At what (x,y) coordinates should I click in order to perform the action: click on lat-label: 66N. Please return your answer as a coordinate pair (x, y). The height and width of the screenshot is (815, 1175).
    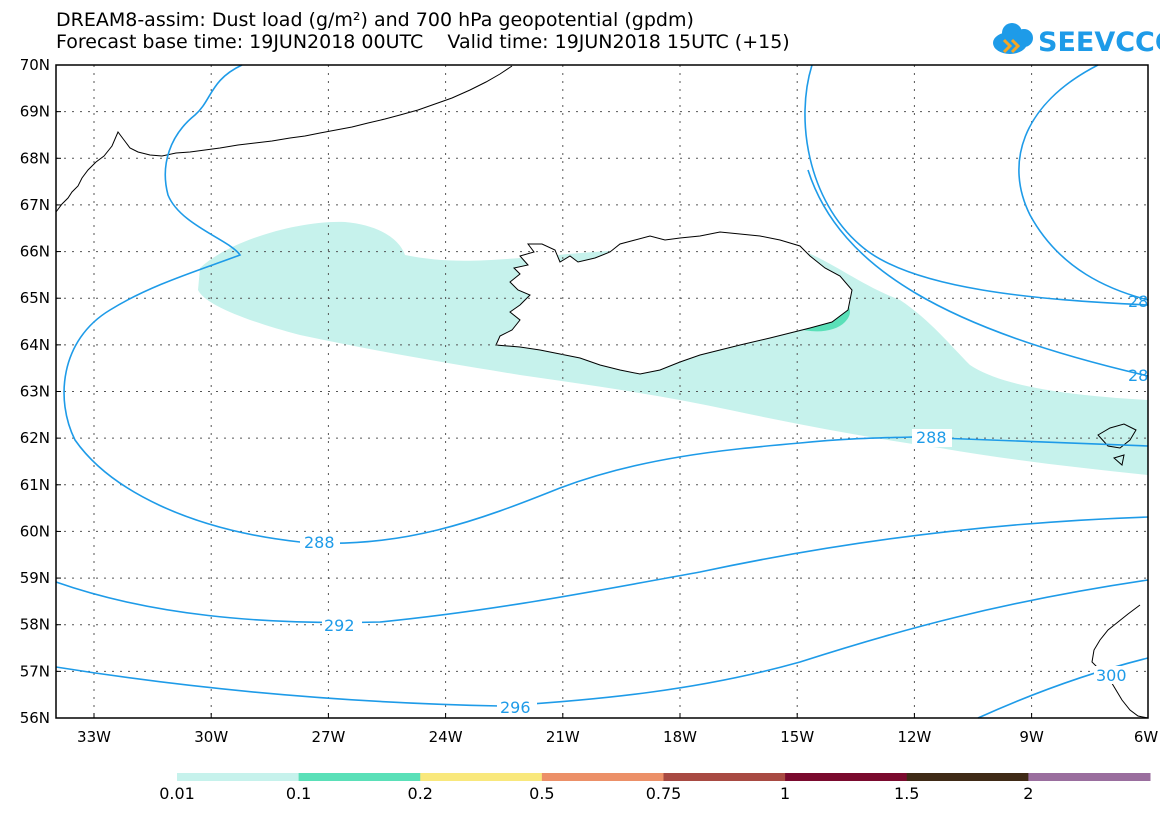
    Looking at the image, I should click on (35, 252).